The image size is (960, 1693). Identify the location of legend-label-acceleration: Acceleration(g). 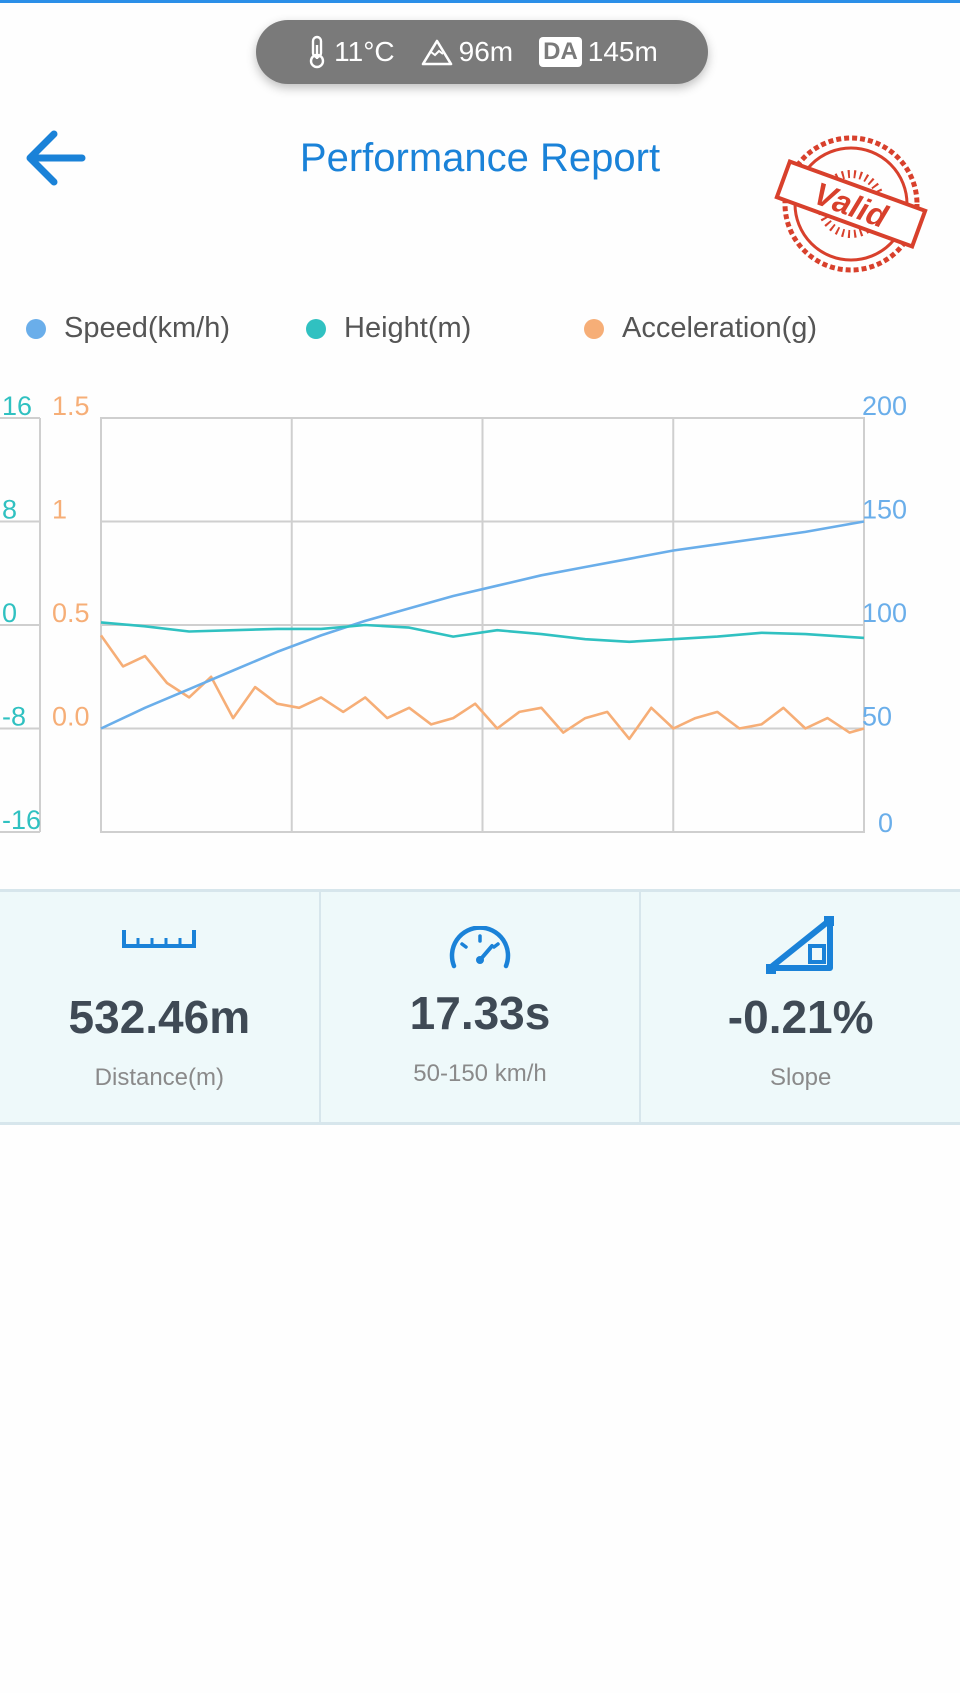
(720, 328).